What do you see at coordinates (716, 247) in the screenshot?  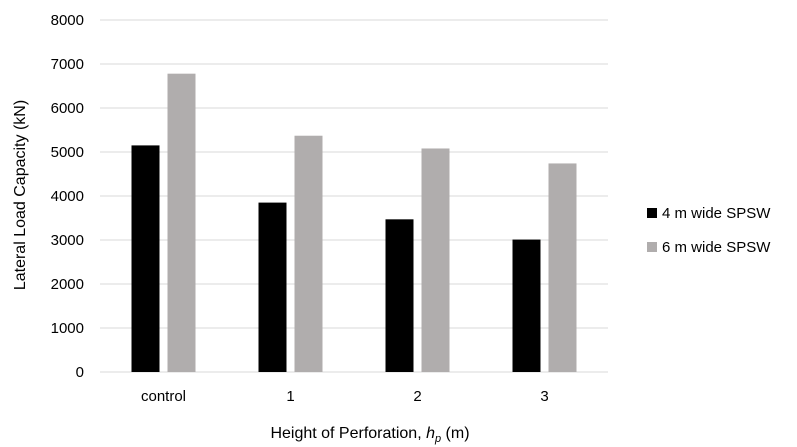 I see `legend-label: 6 m wide SPSW` at bounding box center [716, 247].